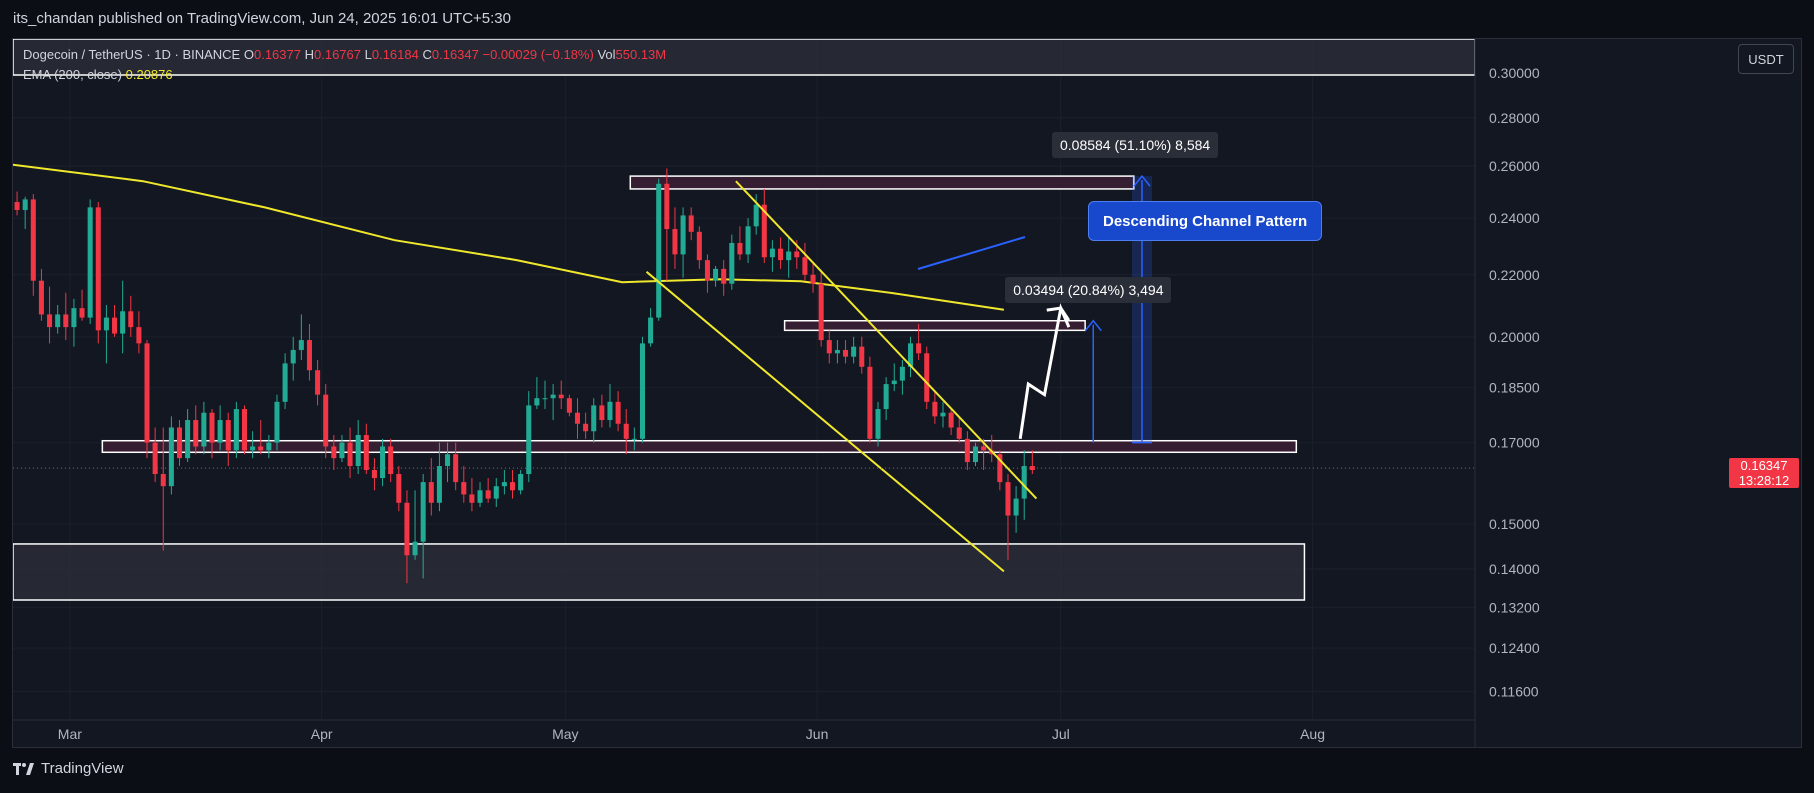 The height and width of the screenshot is (793, 1814). Describe the element at coordinates (971, 253) in the screenshot. I see `callout-pointer` at that location.